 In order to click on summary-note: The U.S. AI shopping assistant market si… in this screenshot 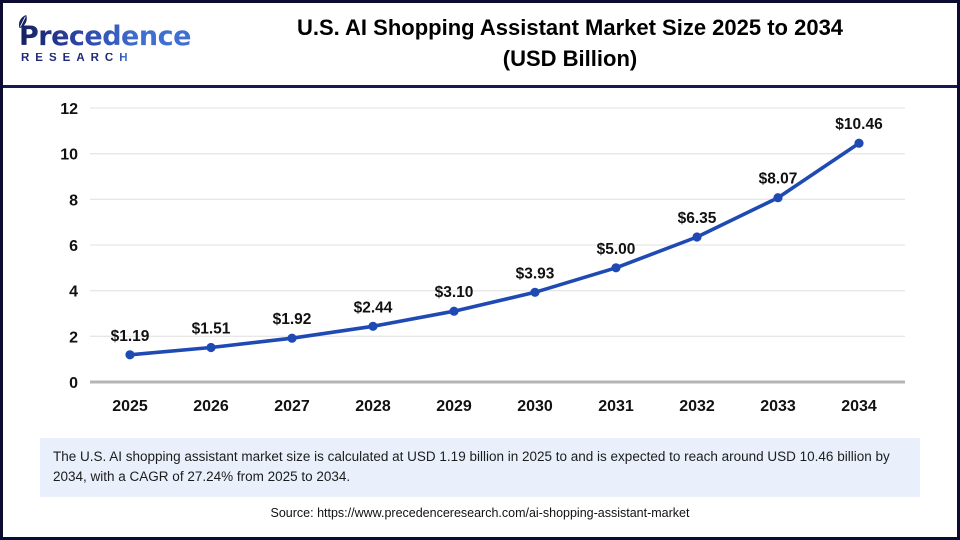, I will do `click(480, 467)`.